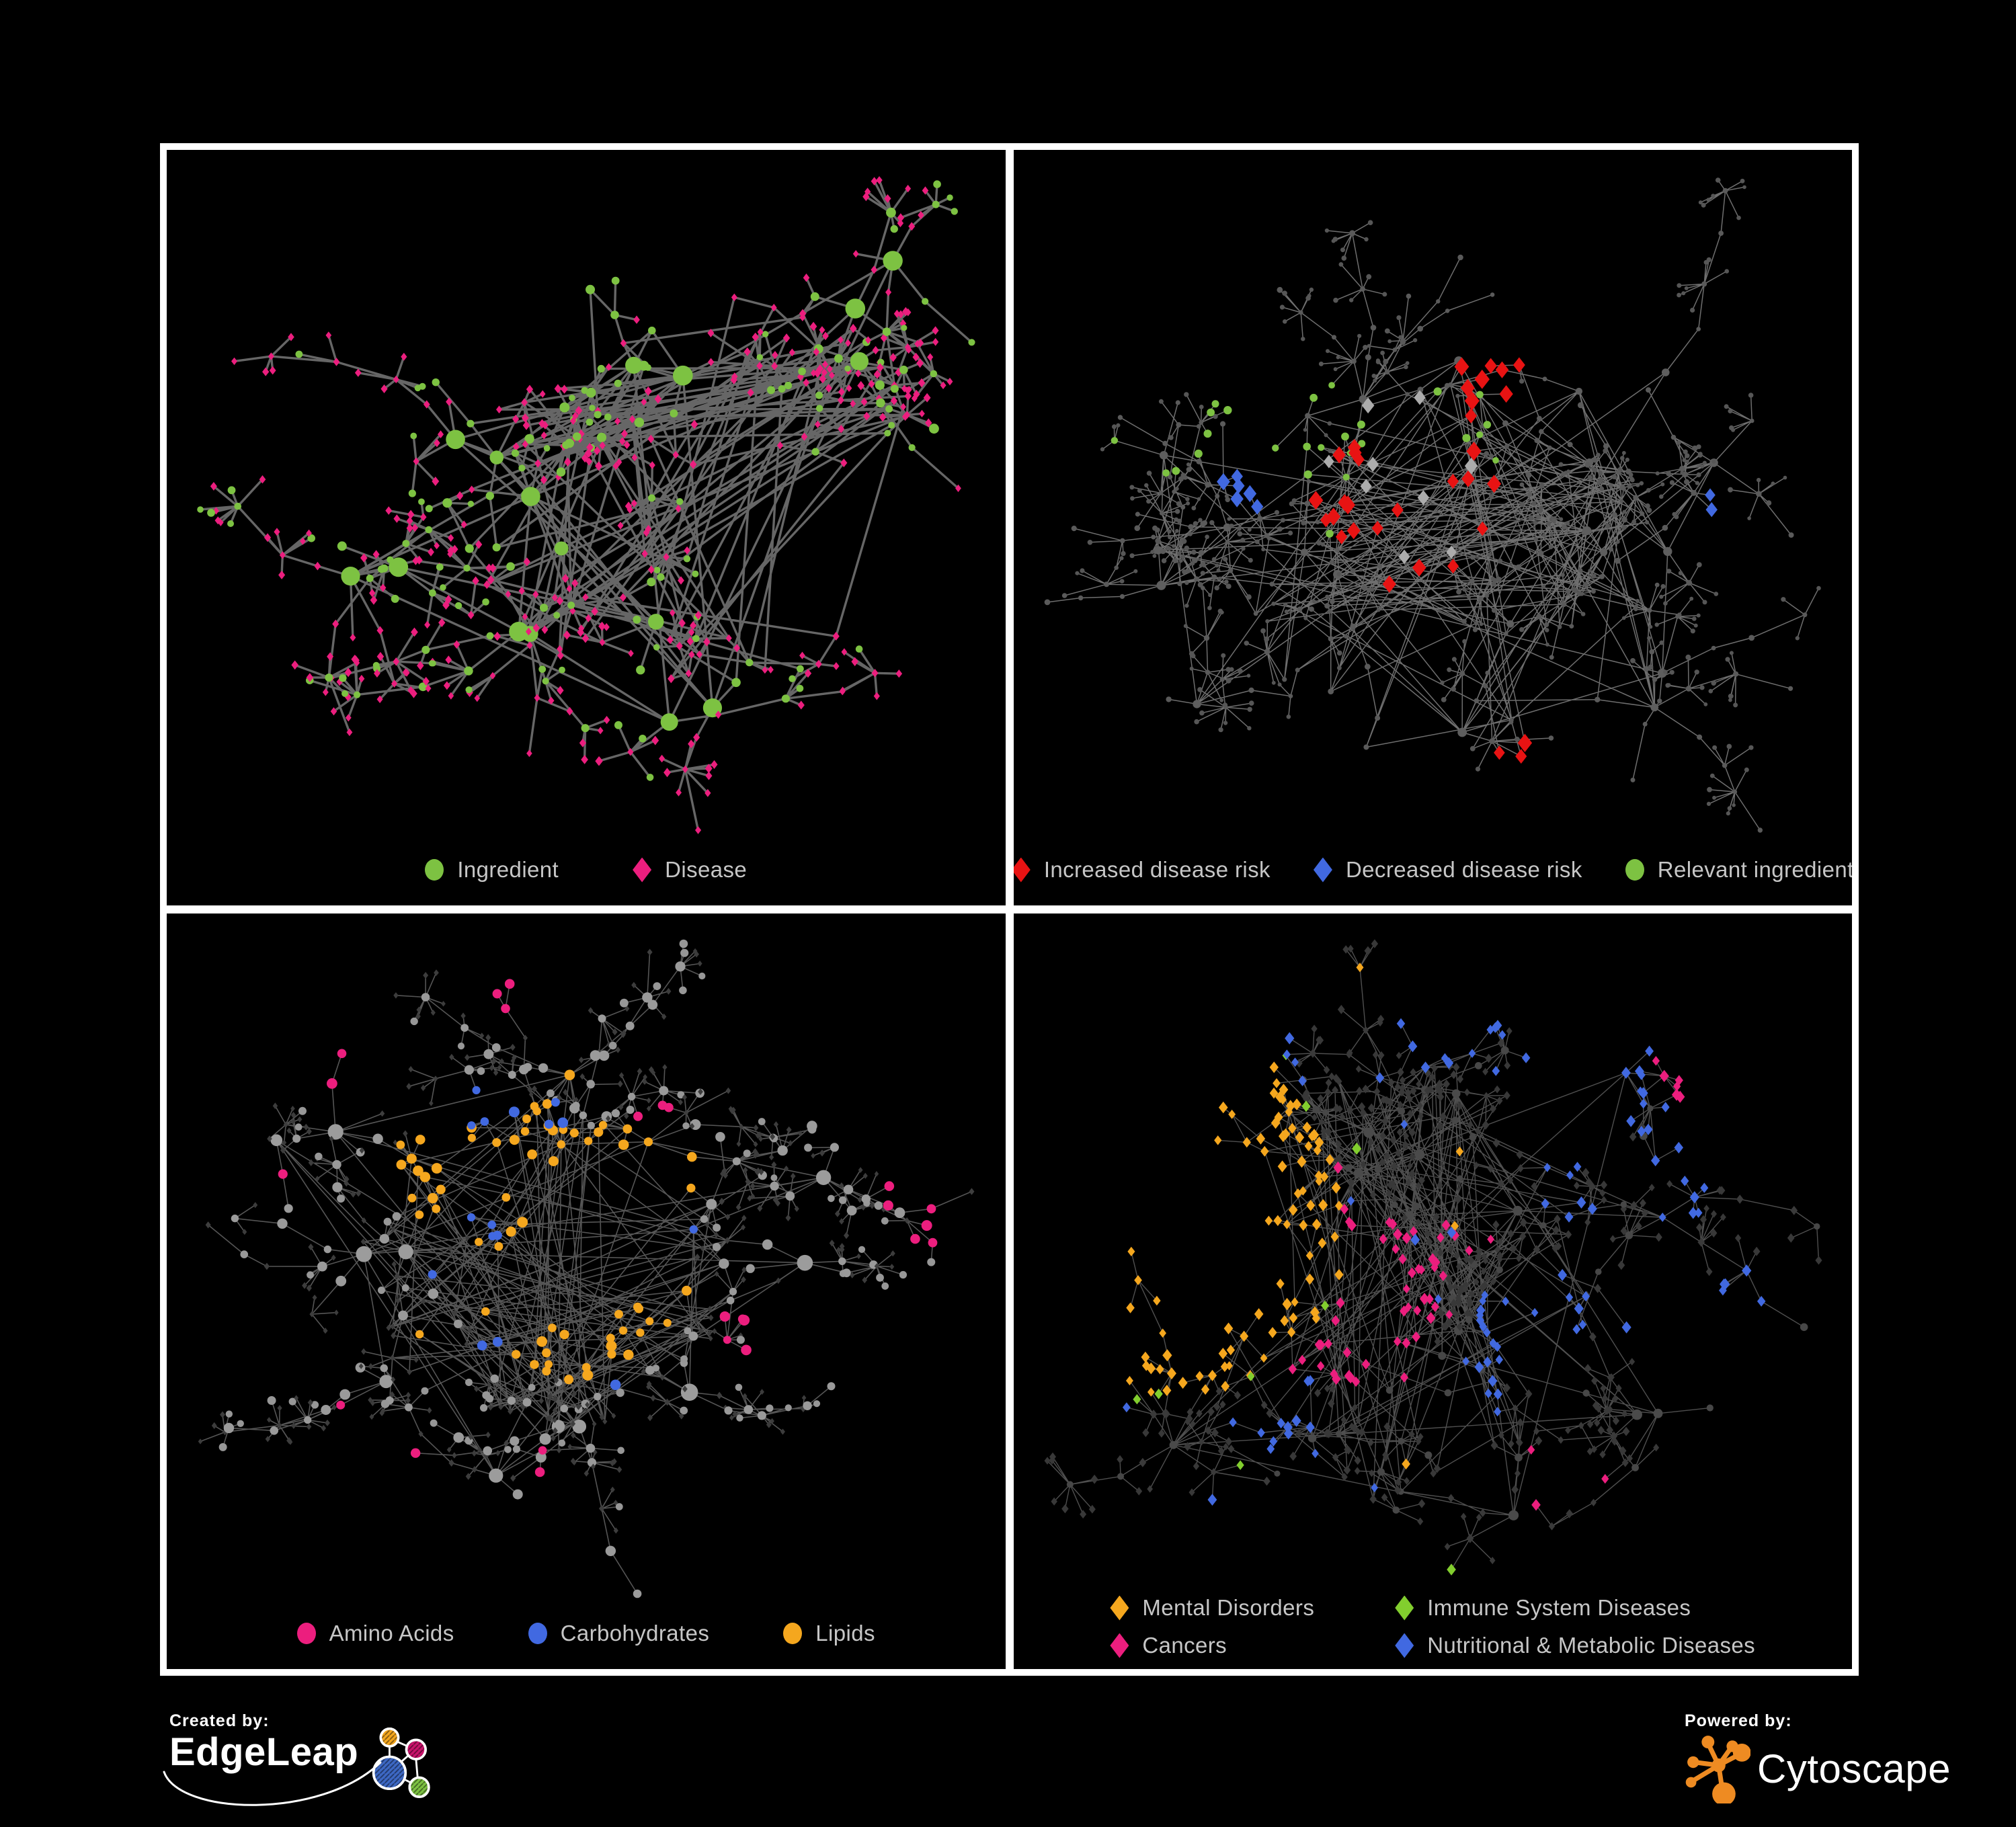 The image size is (2016, 1827). What do you see at coordinates (391, 1633) in the screenshot?
I see `legend-label: Amino Acids` at bounding box center [391, 1633].